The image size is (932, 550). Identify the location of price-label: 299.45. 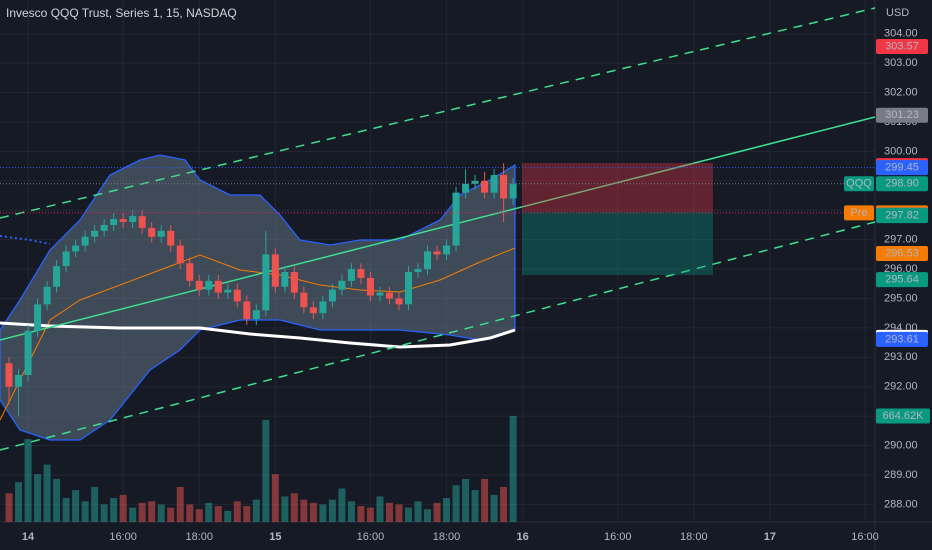
(902, 168).